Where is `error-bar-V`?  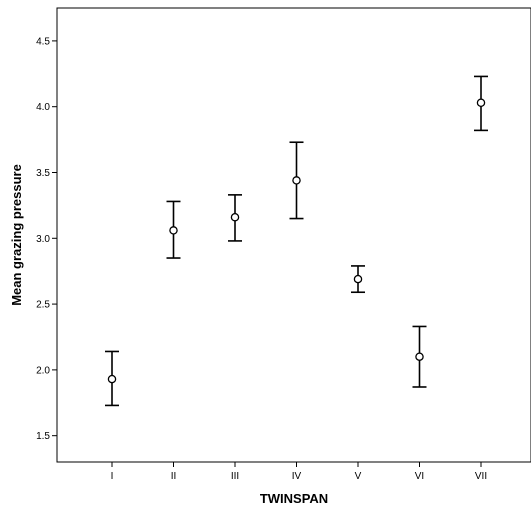 error-bar-V is located at coordinates (358, 279).